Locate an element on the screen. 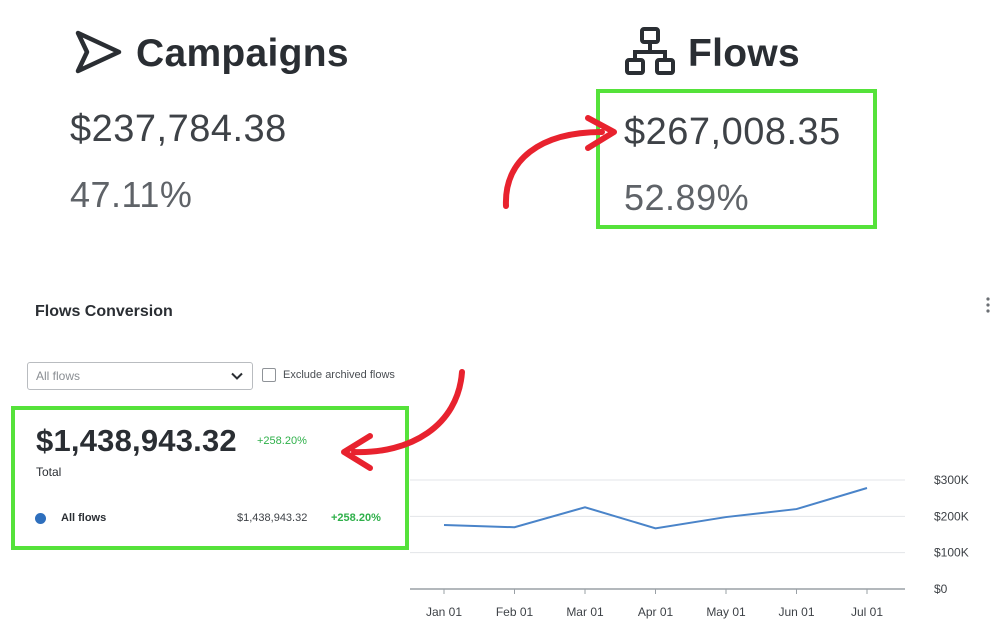 This screenshot has width=1000, height=638. x-tick-label: Feb 01 is located at coordinates (515, 612).